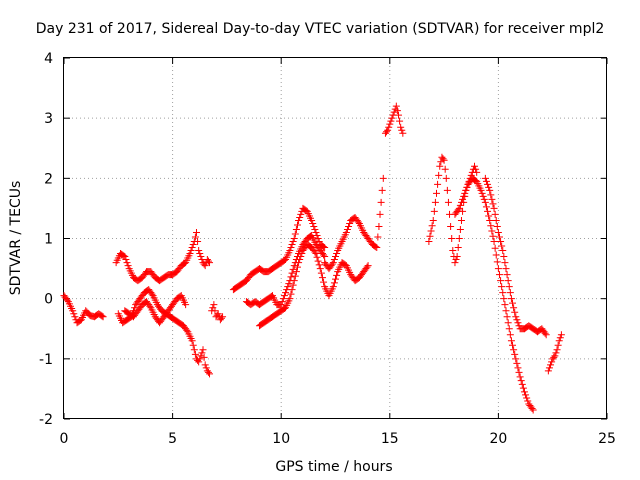  Describe the element at coordinates (64, 439) in the screenshot. I see `x-tick-label: 0` at that location.